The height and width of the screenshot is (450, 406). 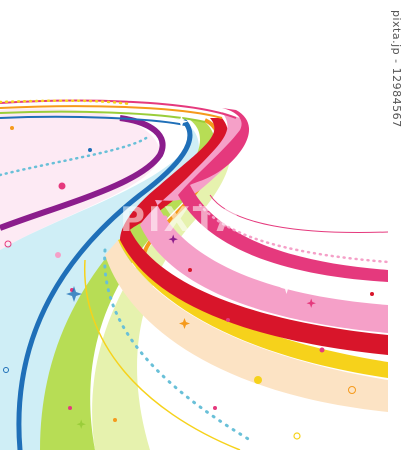 I want to click on purple-curve, so click(x=83, y=173).